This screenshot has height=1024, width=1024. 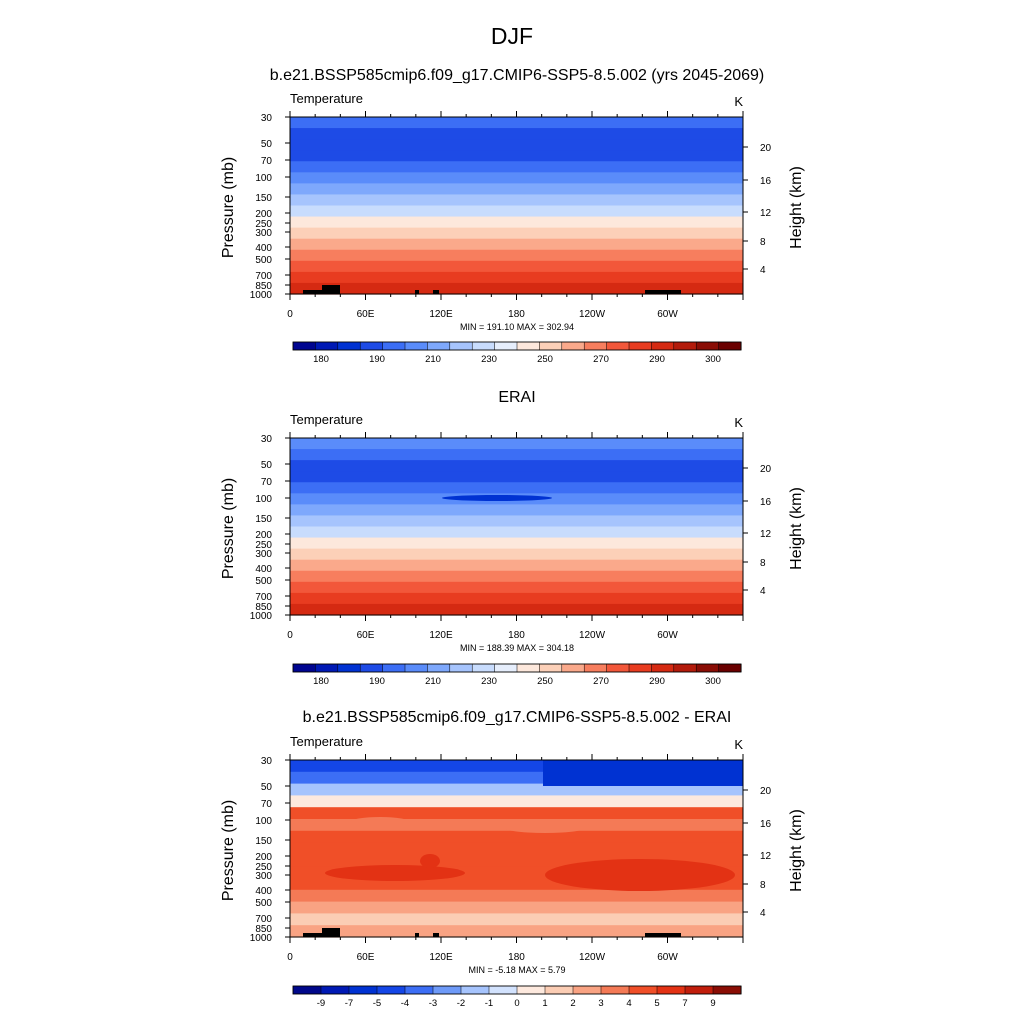 I want to click on colorbar-label: 180, so click(x=321, y=681).